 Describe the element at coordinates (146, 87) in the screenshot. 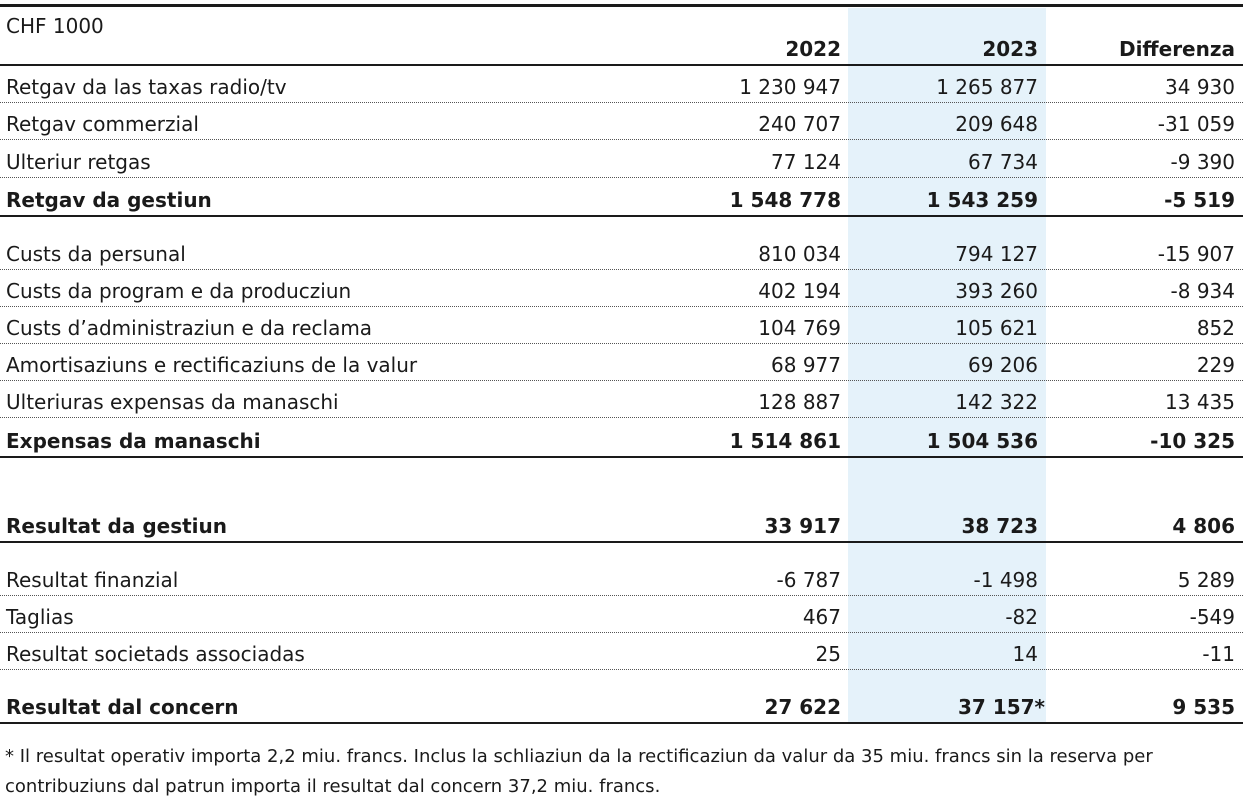

I see `row-label: Retgav da las taxas radio/tv` at that location.